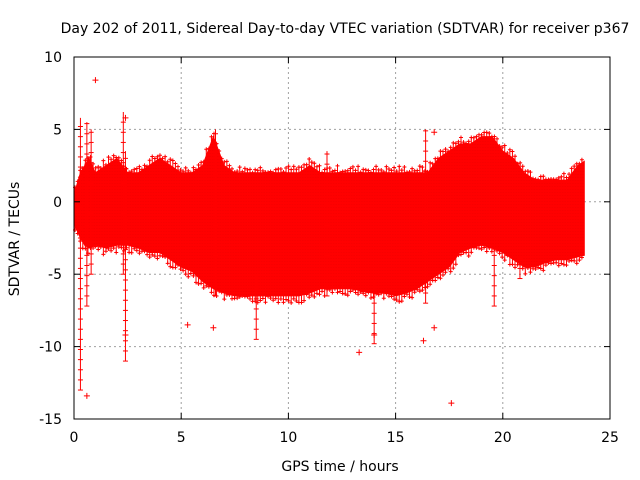 The height and width of the screenshot is (480, 640). What do you see at coordinates (50, 348) in the screenshot?
I see `y-tick-label: -10` at bounding box center [50, 348].